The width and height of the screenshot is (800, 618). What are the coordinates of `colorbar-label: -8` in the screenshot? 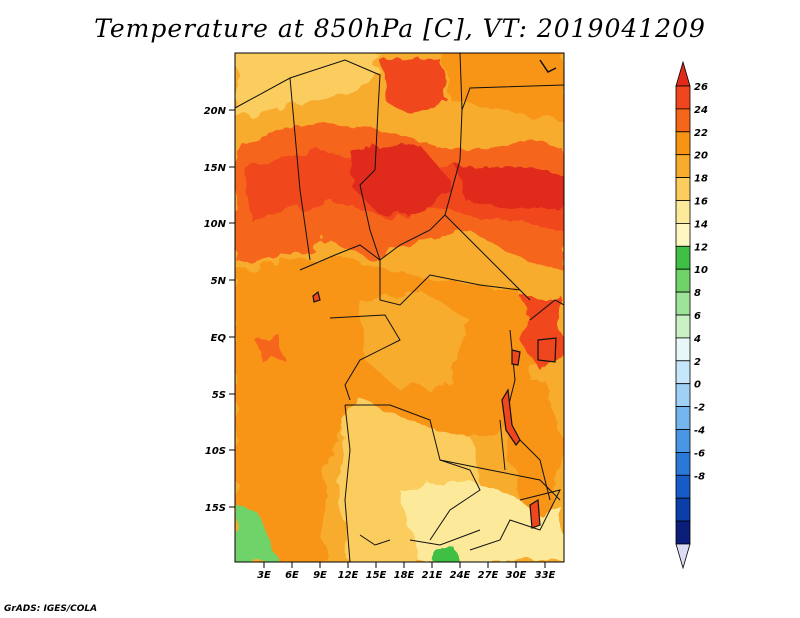 It's located at (699, 476).